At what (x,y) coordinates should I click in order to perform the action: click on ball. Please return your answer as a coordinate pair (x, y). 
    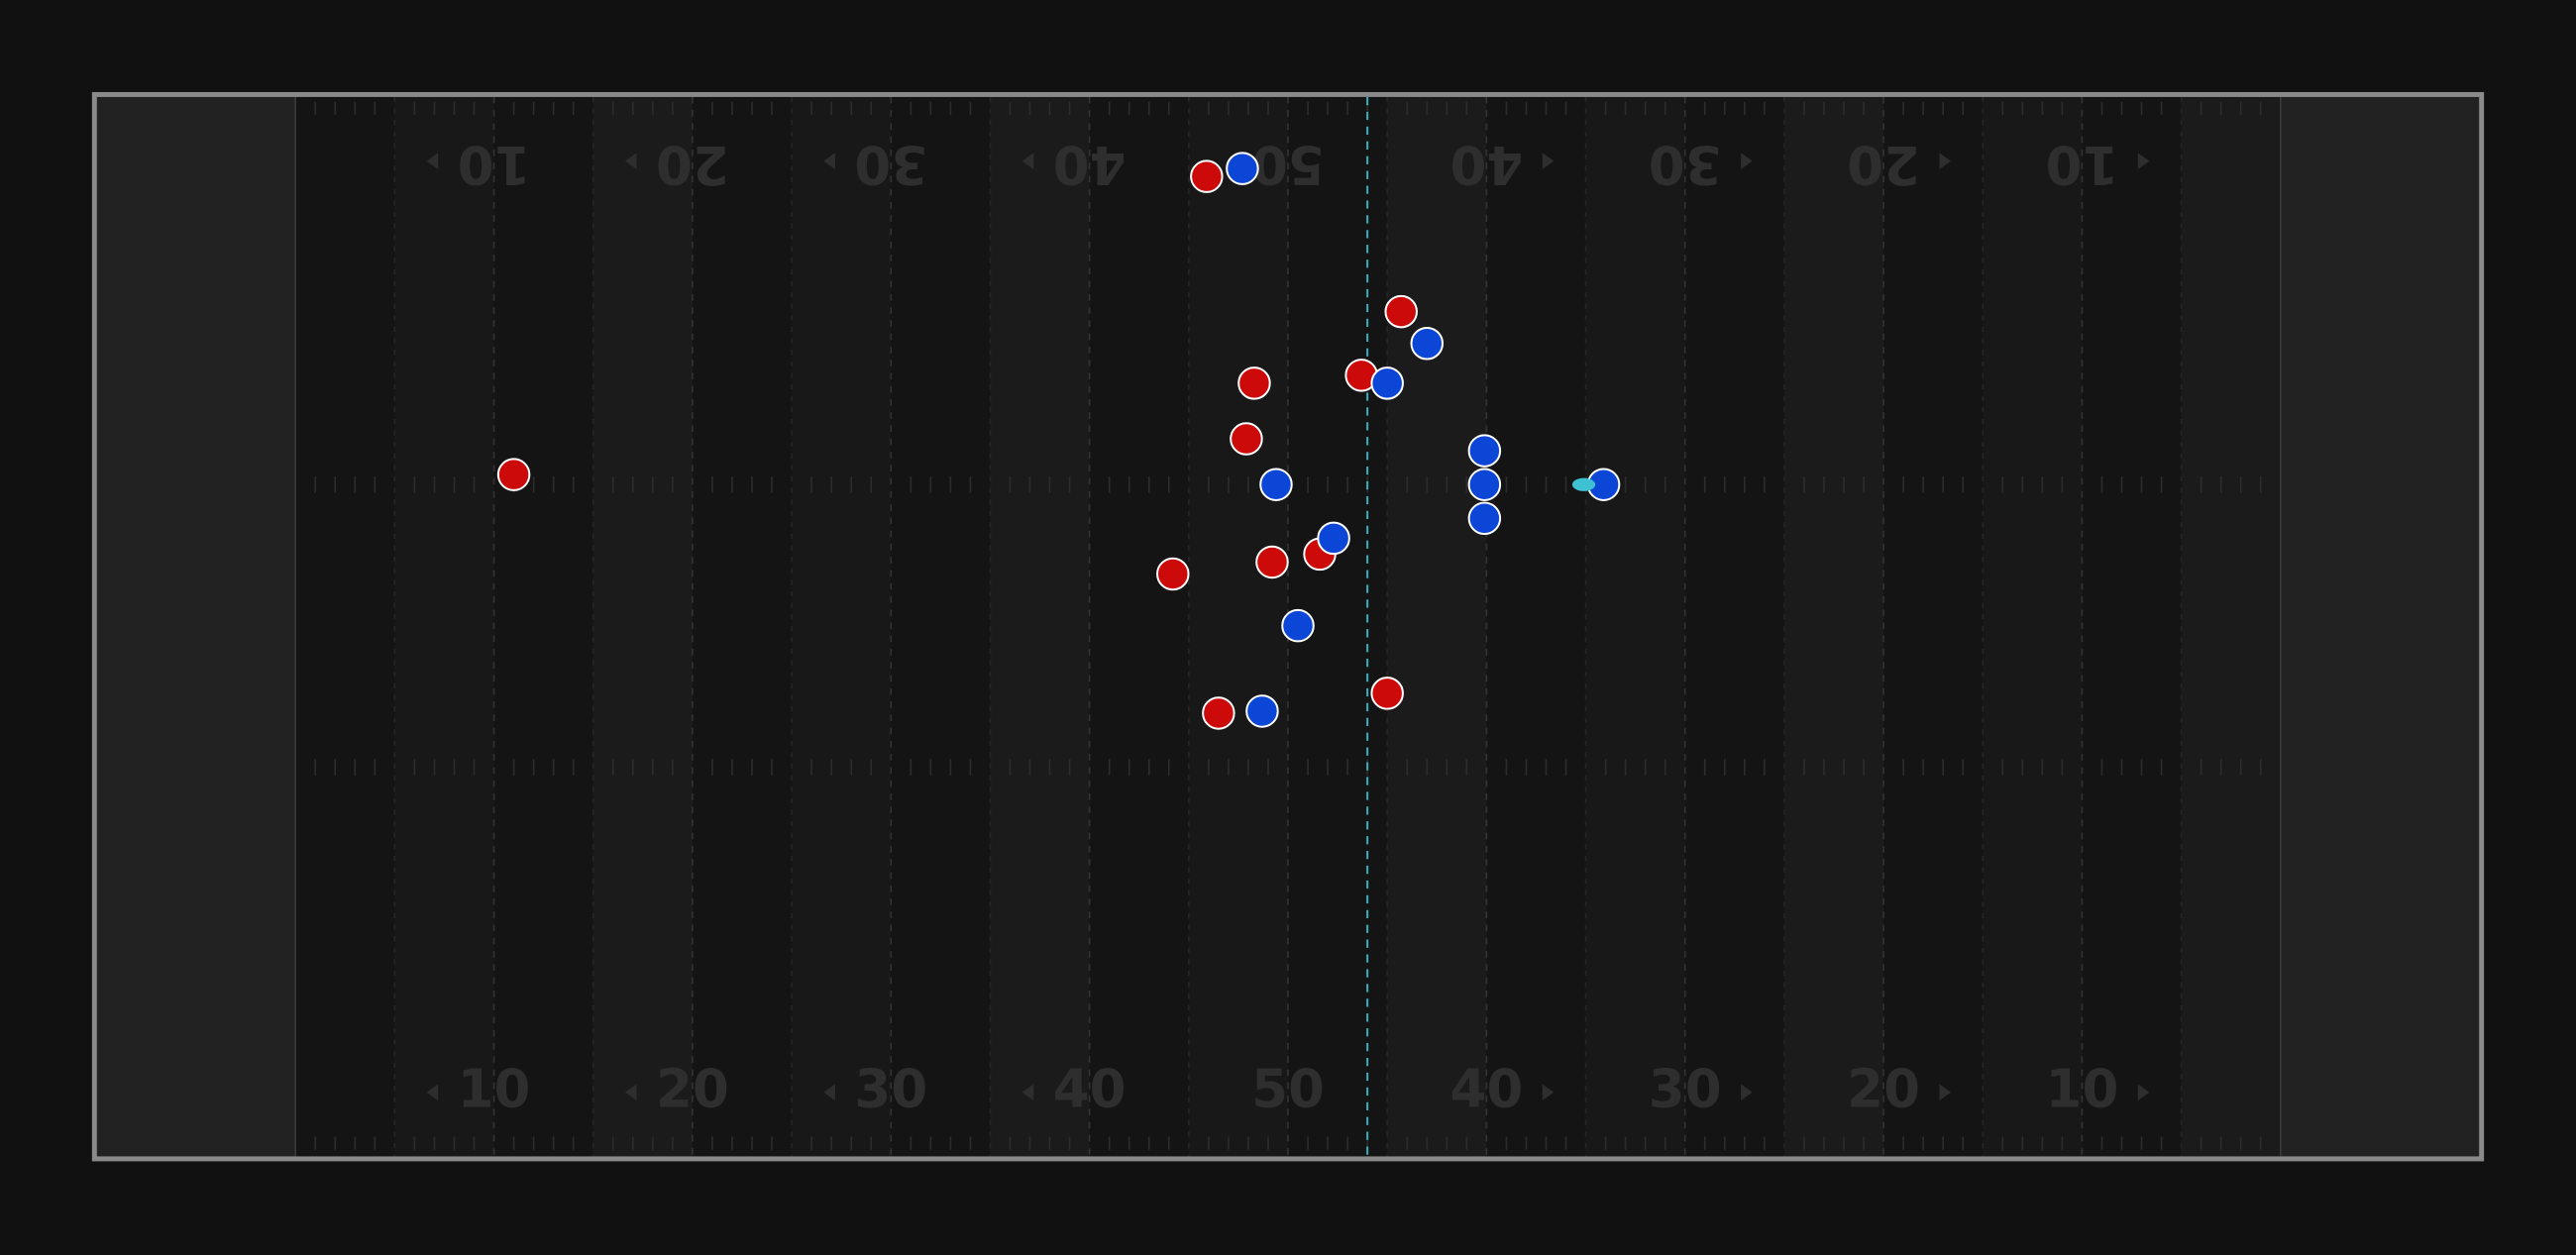
    Looking at the image, I should click on (1583, 484).